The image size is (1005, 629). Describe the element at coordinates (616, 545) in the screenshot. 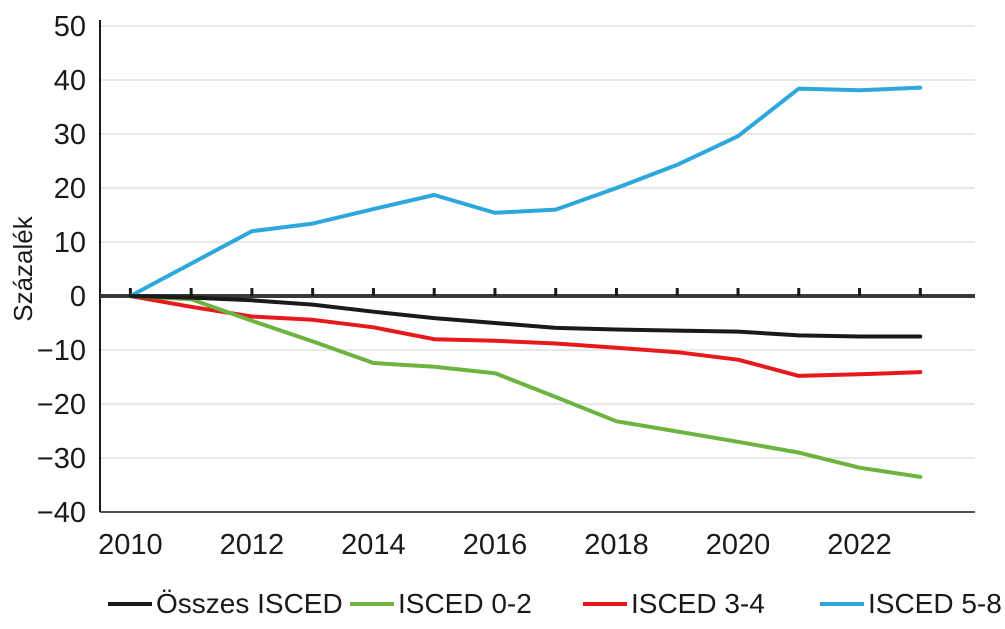

I see `x-tick-label: 2018` at that location.